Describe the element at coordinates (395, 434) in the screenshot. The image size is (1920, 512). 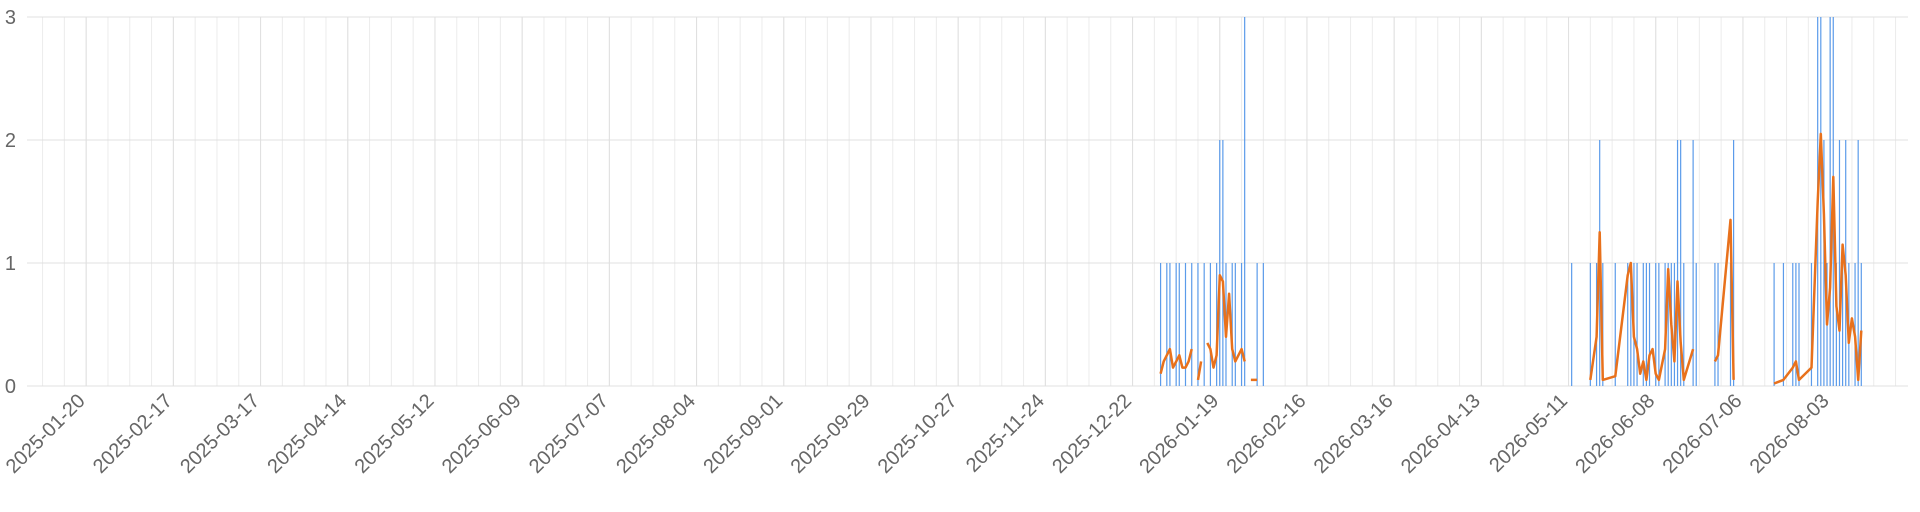
I see `x-tick-label: 2025-05-12` at that location.